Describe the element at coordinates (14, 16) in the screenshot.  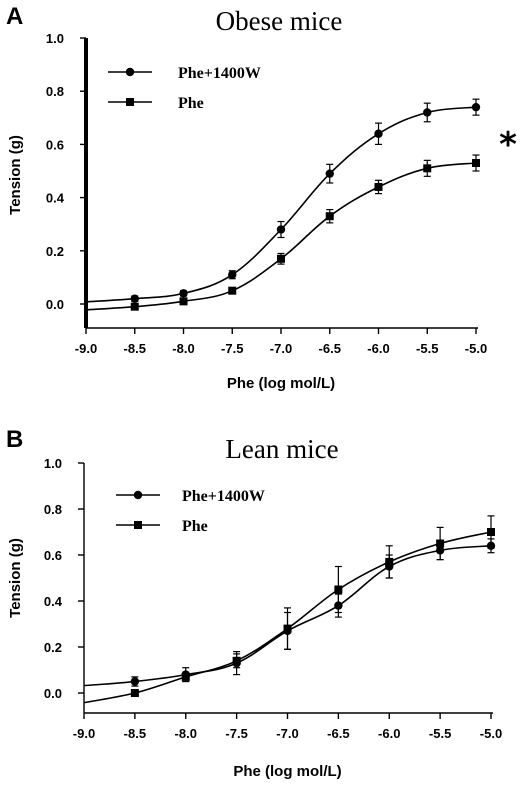
I see `panel-label: A` at that location.